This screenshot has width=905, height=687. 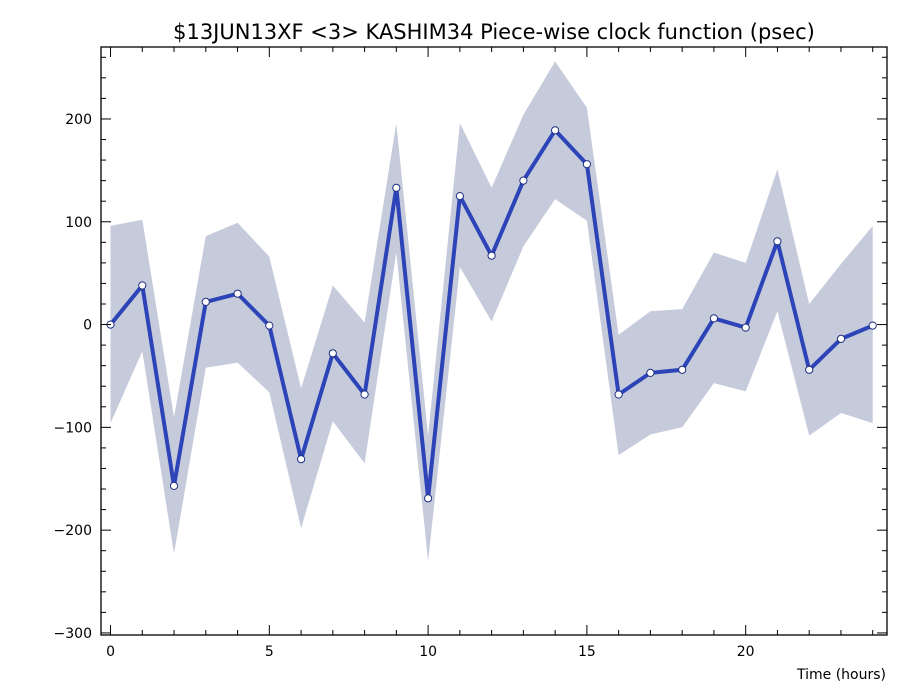 I want to click on x-tick-label: 10, so click(x=428, y=652).